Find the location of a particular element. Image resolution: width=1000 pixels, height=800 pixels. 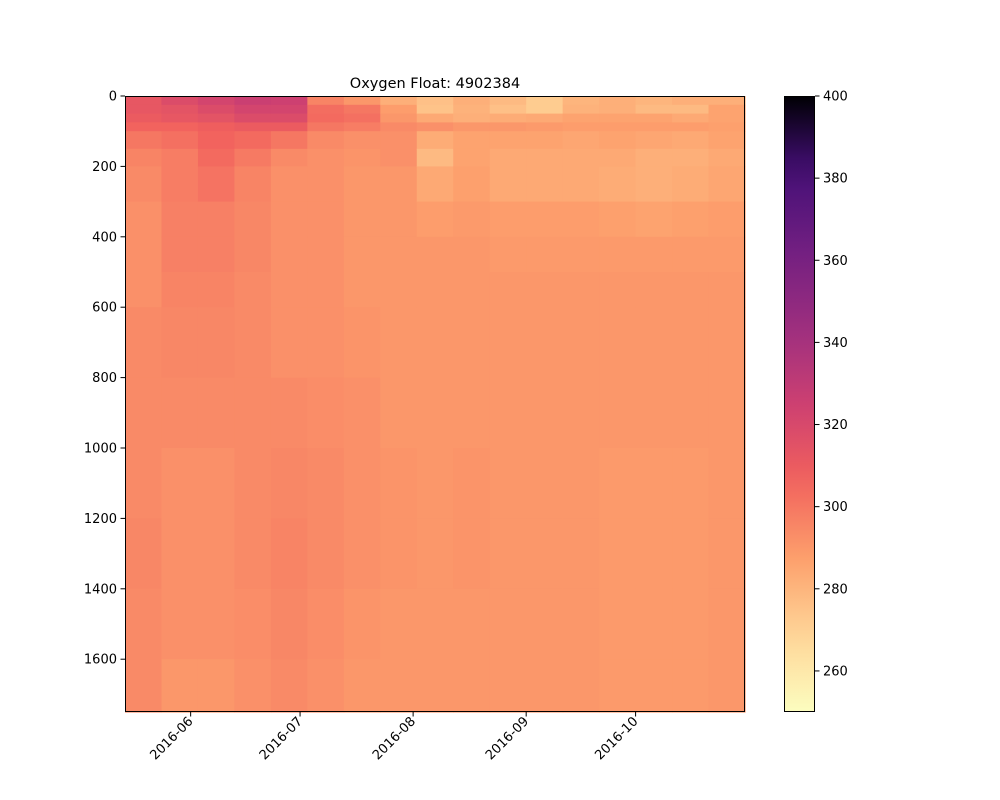

y-tick-label: 400 is located at coordinates (104, 237).